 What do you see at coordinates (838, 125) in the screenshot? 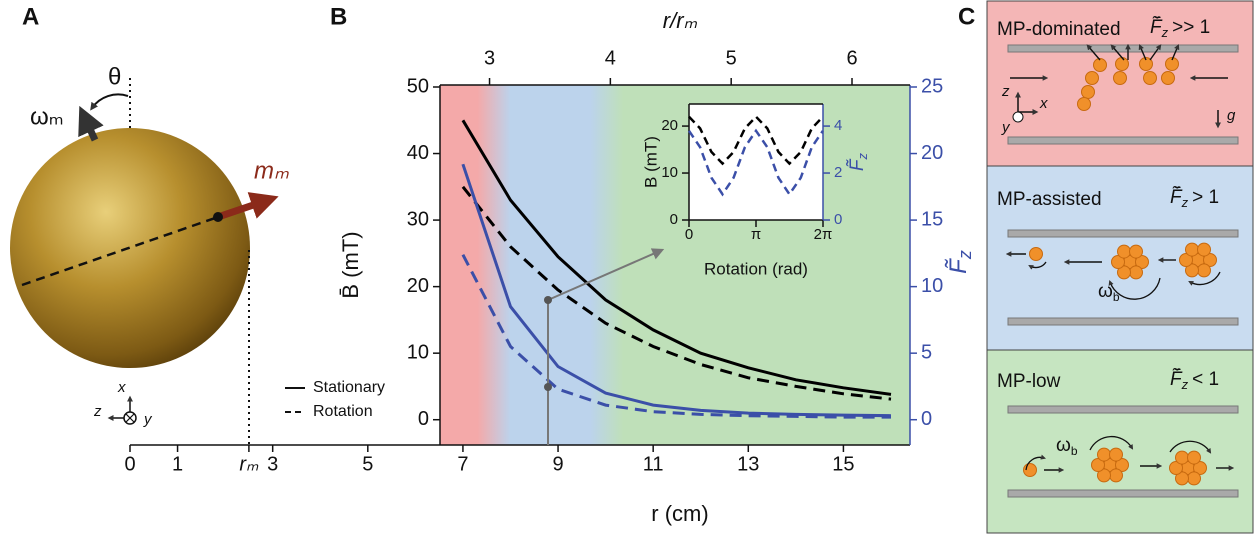
I see `y2-tick-label: 4` at bounding box center [838, 125].